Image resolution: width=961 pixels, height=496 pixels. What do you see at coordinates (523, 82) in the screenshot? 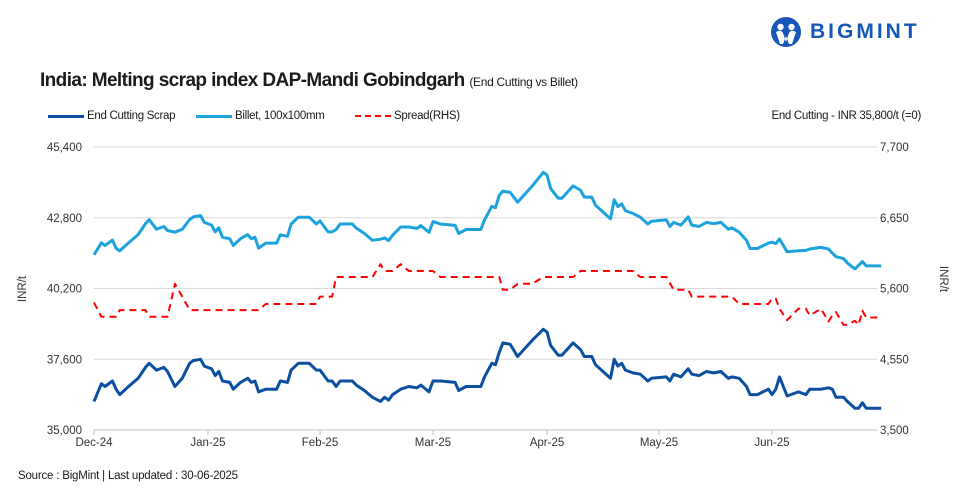
I see `chart-subtitle: (End Cutting vs Billet)` at bounding box center [523, 82].